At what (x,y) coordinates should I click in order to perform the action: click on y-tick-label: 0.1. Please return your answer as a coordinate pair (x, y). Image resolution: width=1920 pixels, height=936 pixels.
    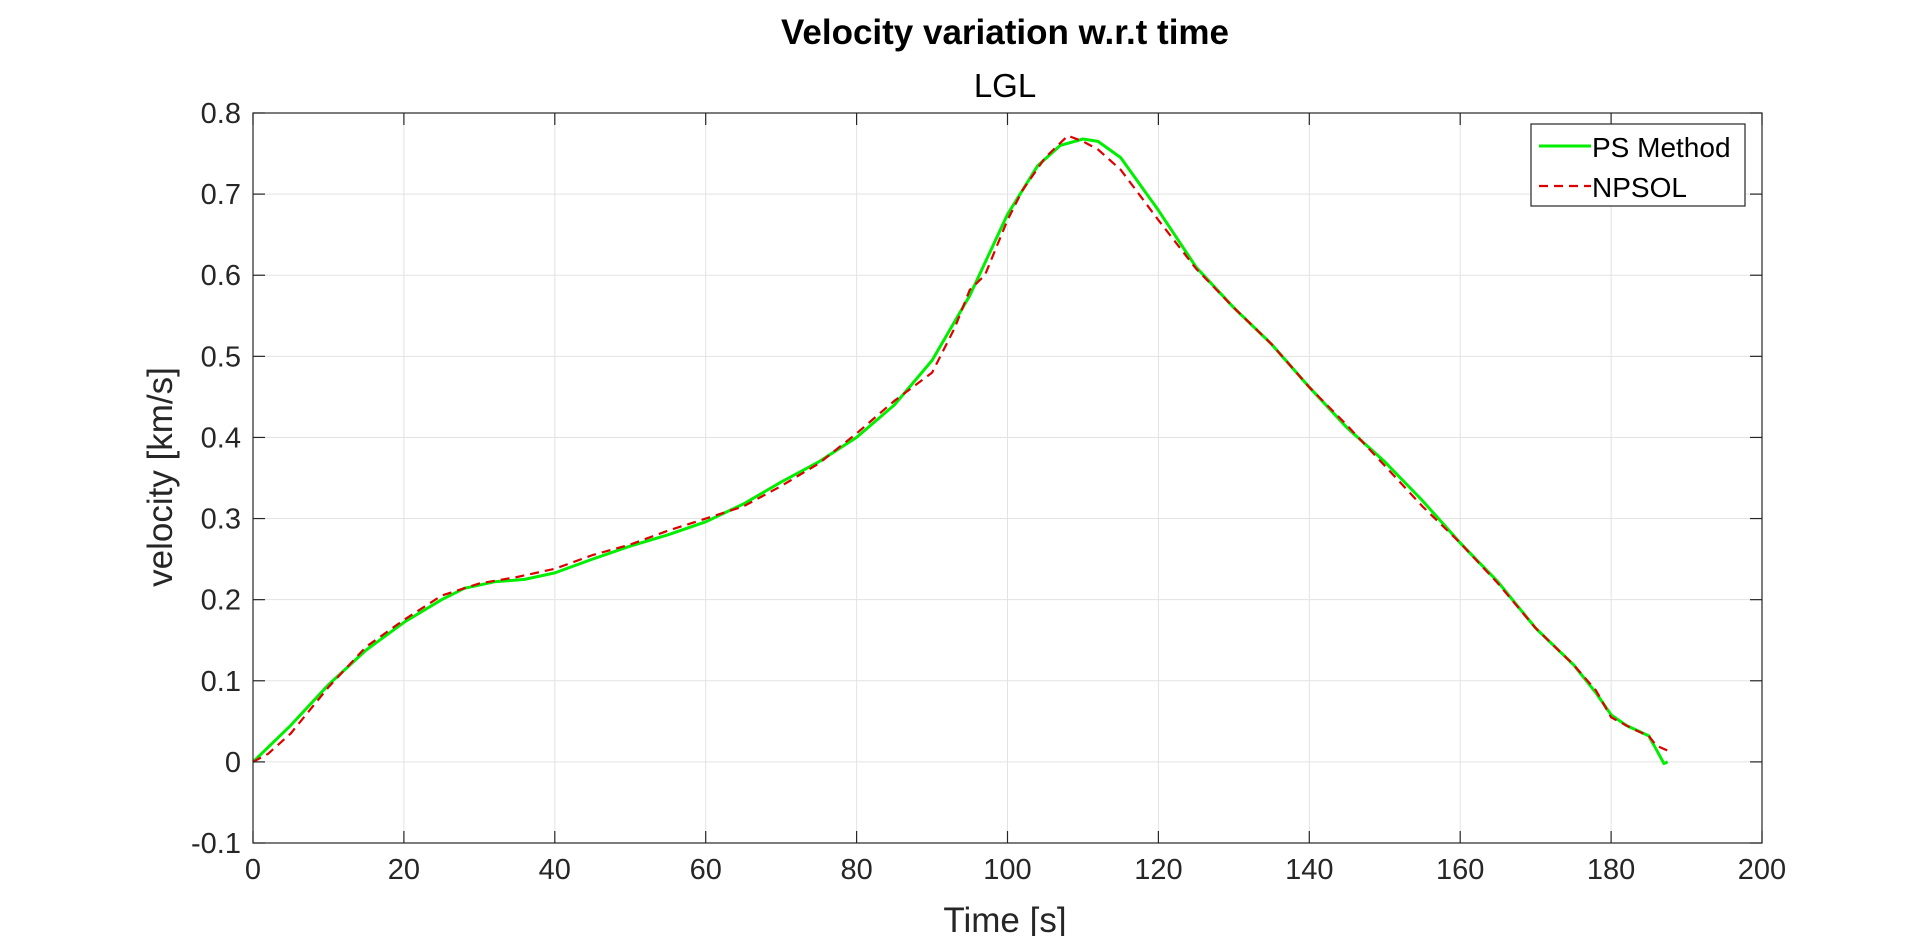
    Looking at the image, I should click on (221, 682).